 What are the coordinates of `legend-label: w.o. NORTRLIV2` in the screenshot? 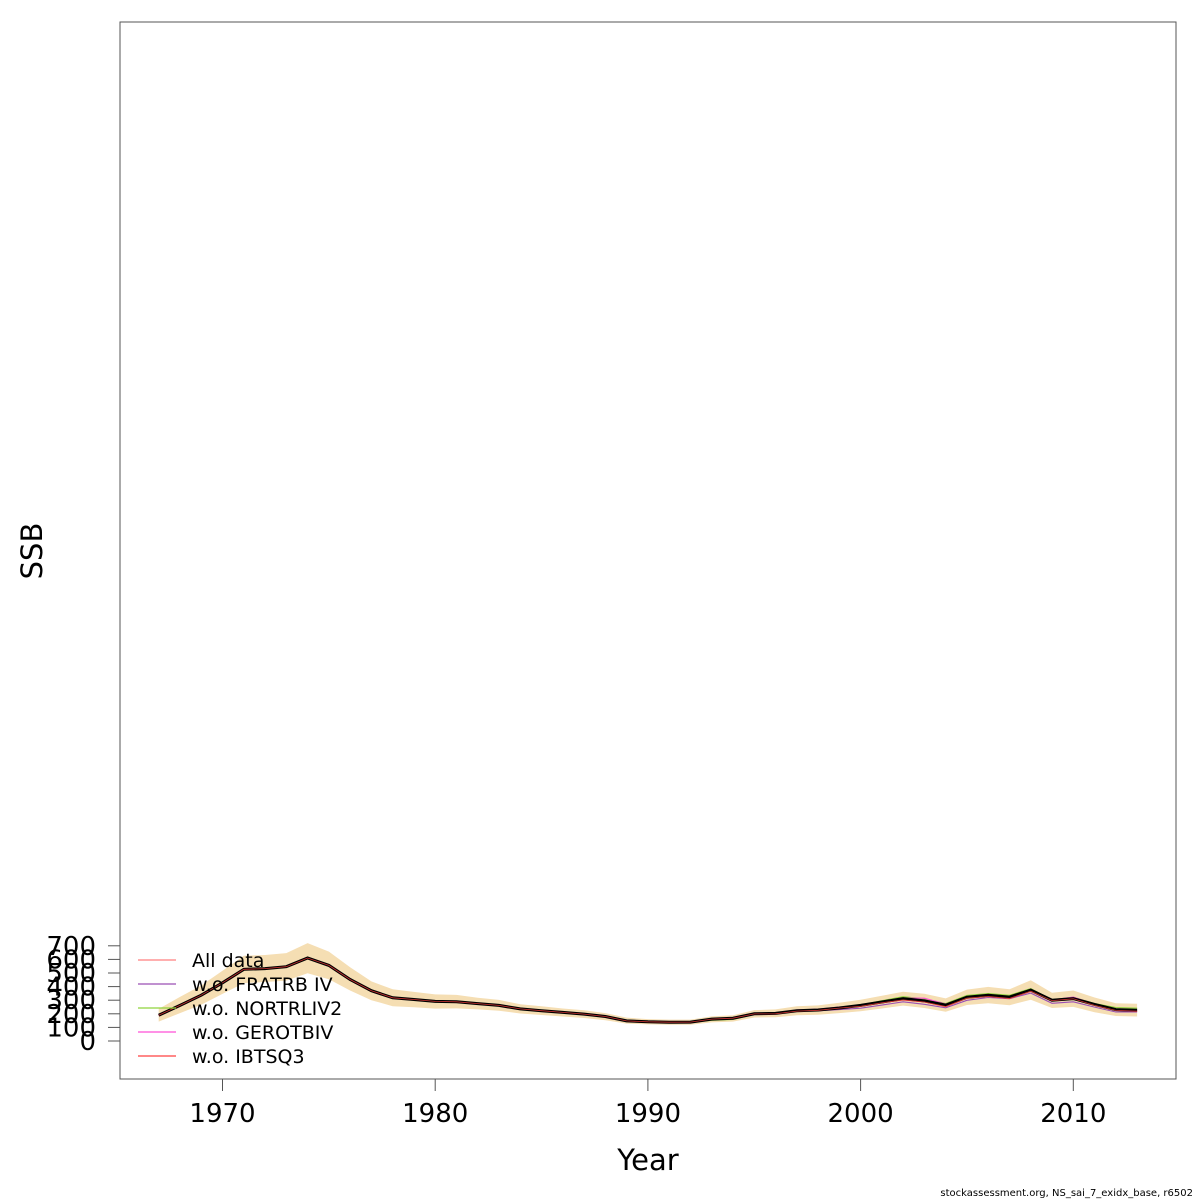 It's located at (267, 1009).